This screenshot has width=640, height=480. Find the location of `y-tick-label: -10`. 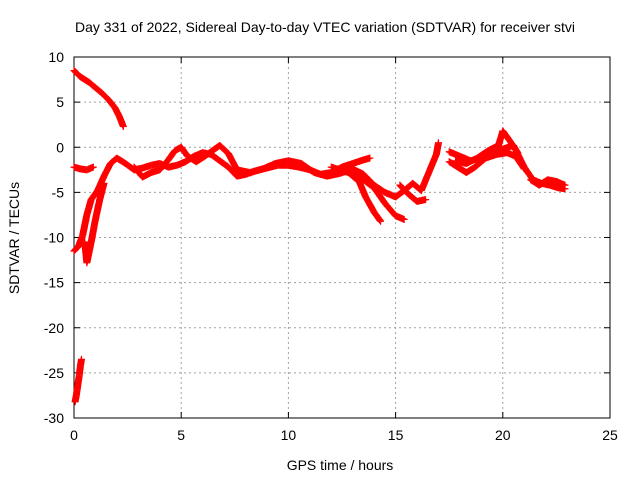

y-tick-label: -10 is located at coordinates (54, 238).